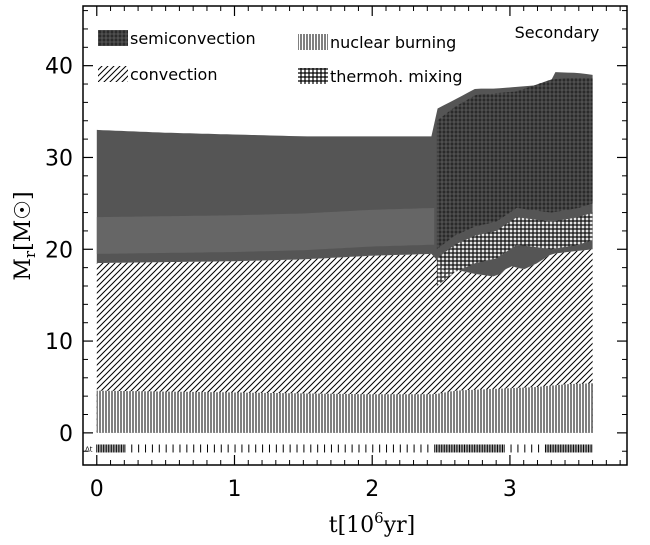 This screenshot has width=650, height=545. What do you see at coordinates (396, 76) in the screenshot?
I see `legend-label: thermoh. mixing` at bounding box center [396, 76].